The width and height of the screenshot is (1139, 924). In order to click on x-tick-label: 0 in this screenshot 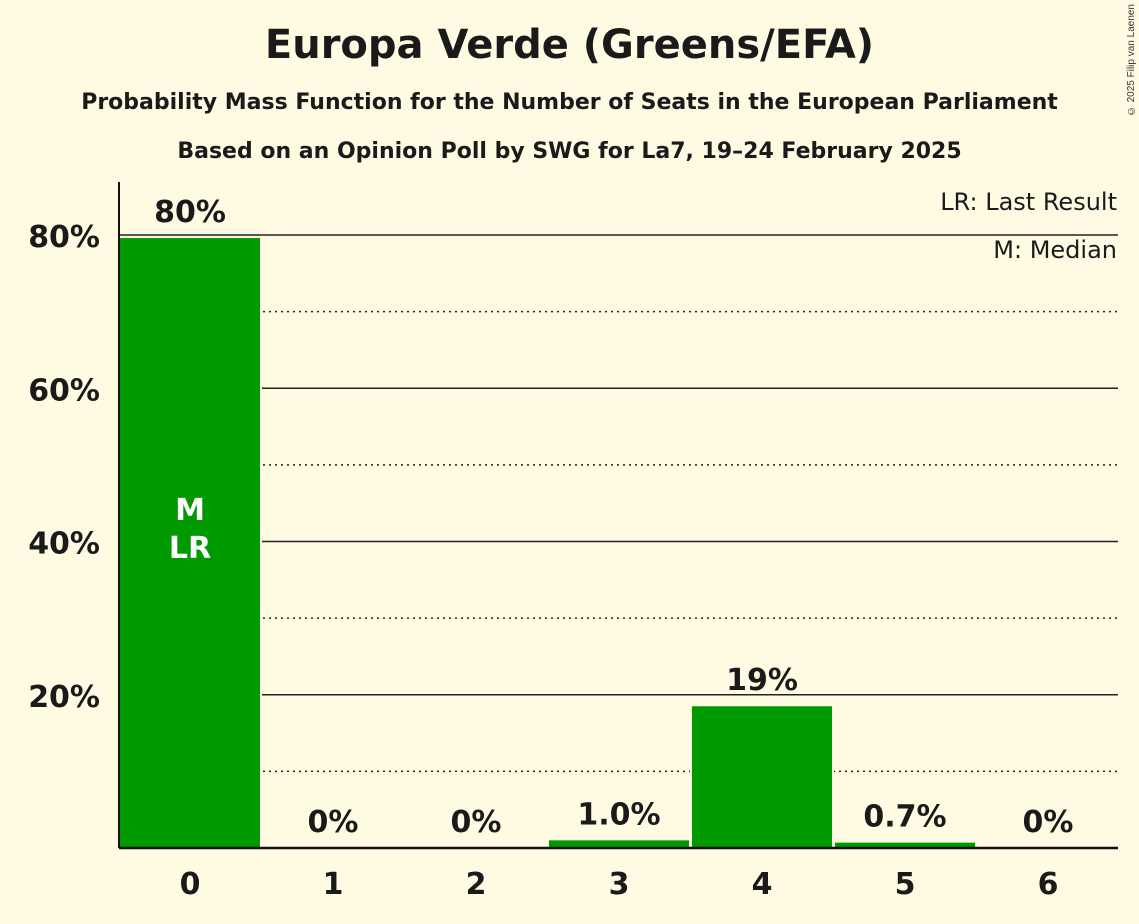, I will do `click(190, 884)`.